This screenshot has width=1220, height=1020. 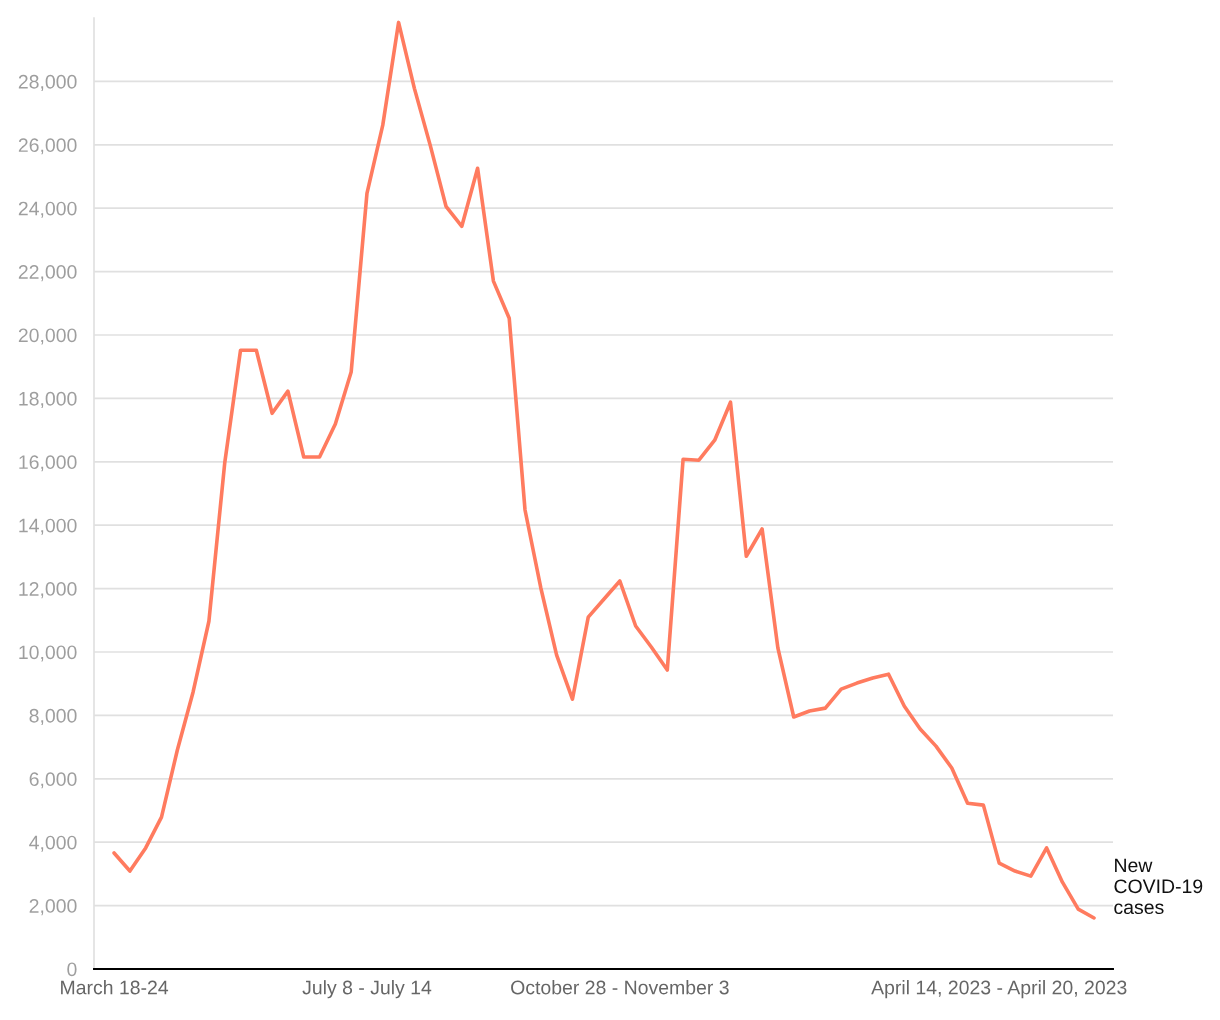 What do you see at coordinates (53, 780) in the screenshot?
I see `y-tick-label: 6,000` at bounding box center [53, 780].